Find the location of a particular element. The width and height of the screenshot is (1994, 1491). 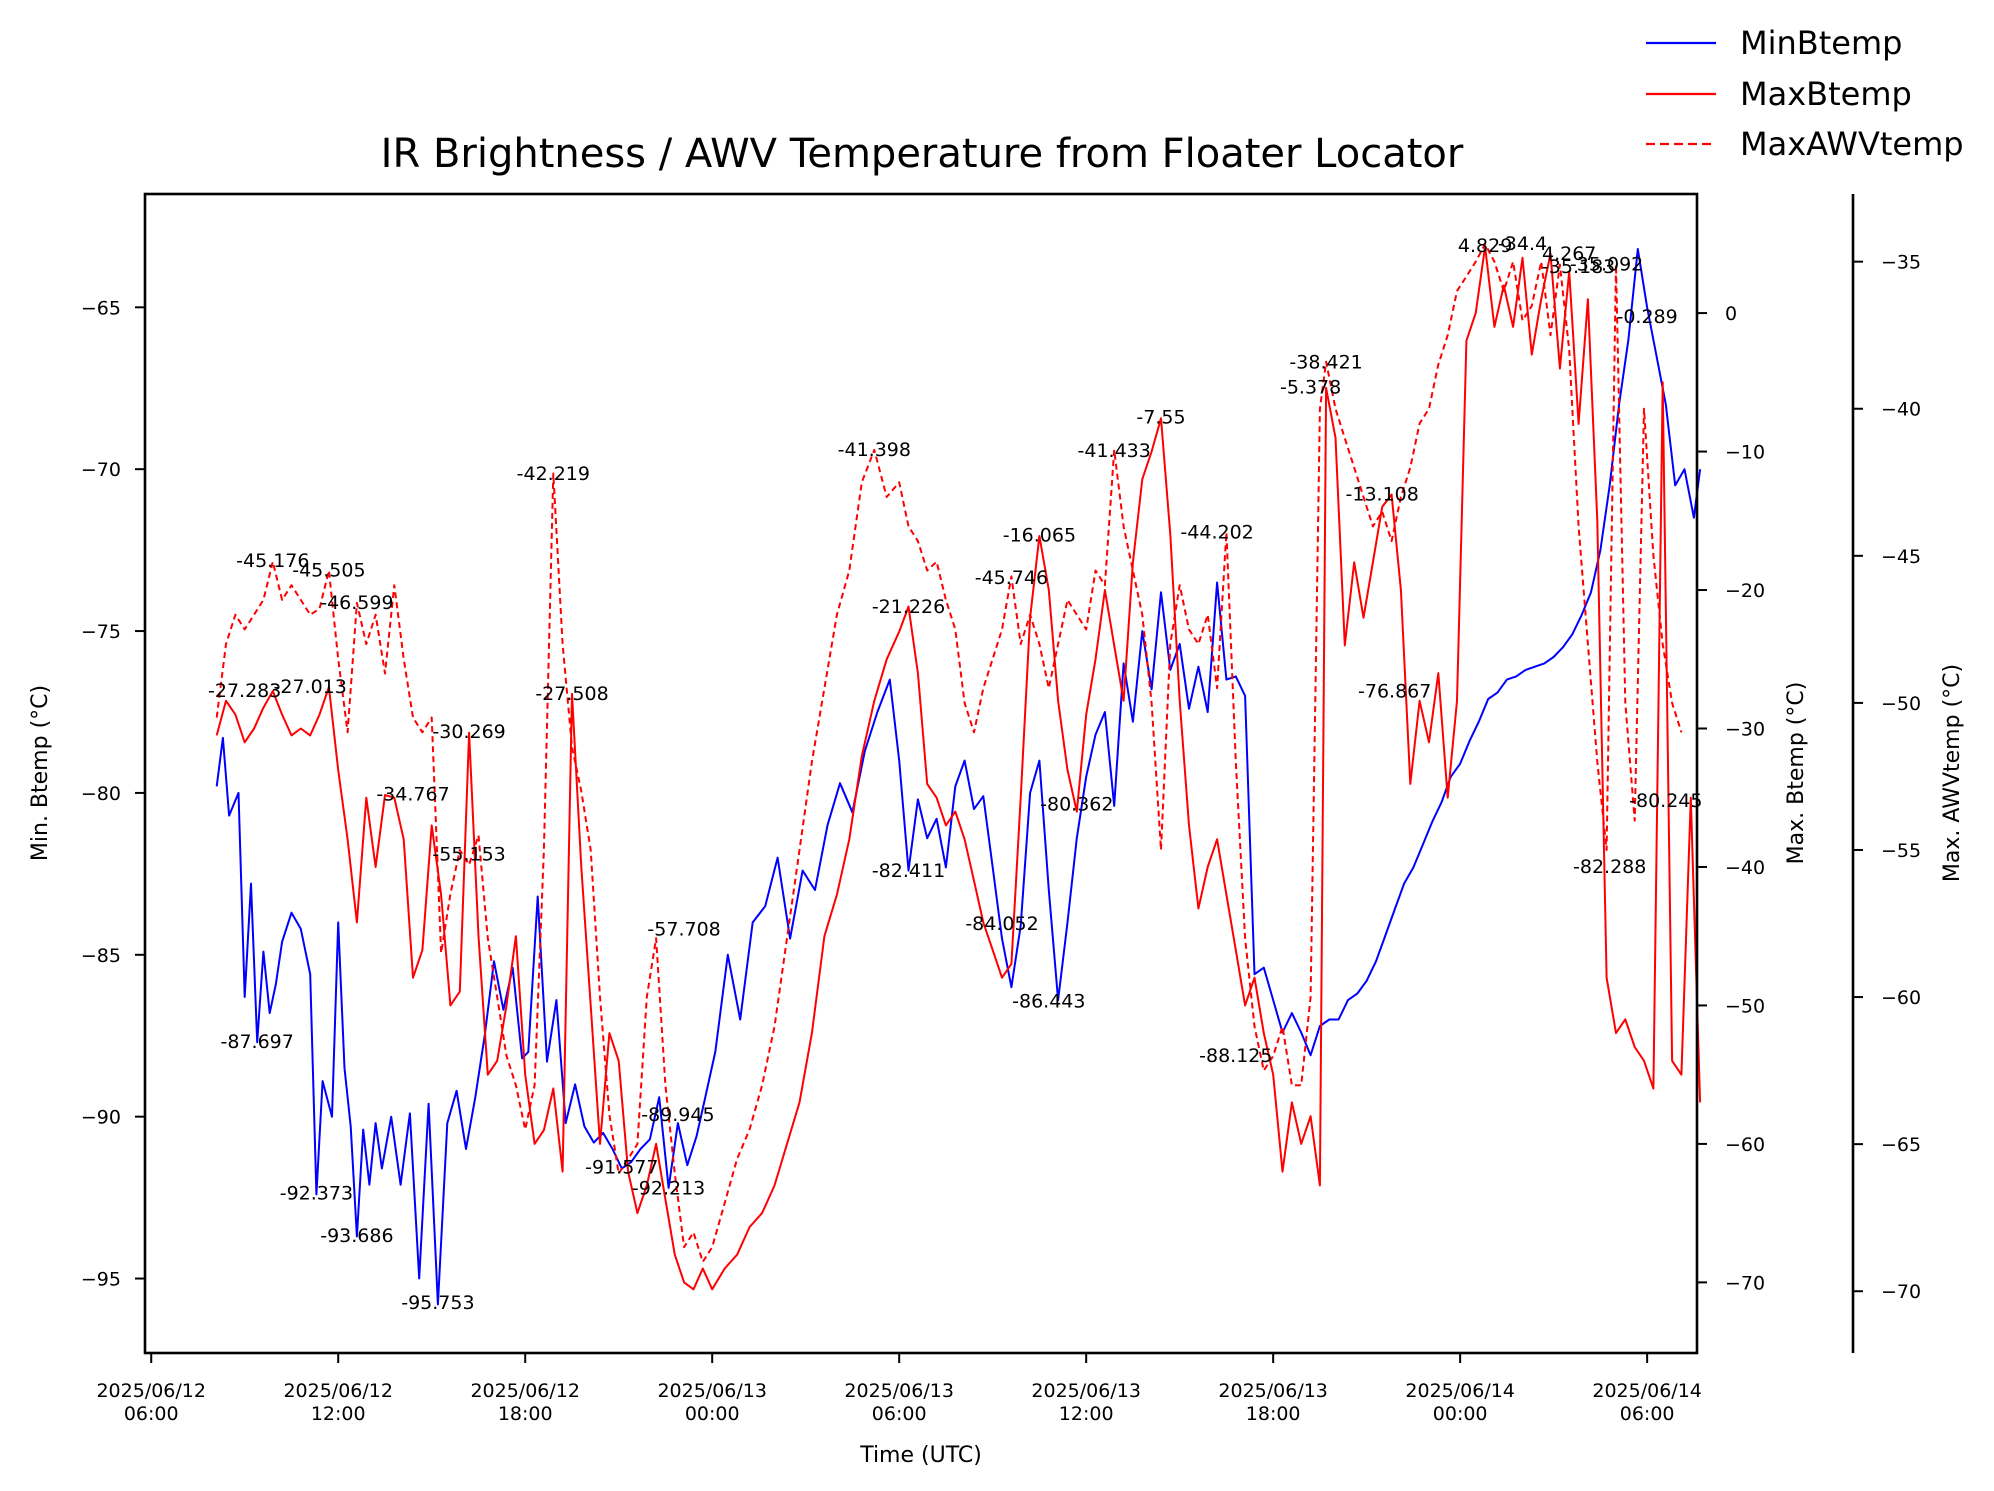

annotation-minbtemp-1: -92.373 is located at coordinates (316, 1194).